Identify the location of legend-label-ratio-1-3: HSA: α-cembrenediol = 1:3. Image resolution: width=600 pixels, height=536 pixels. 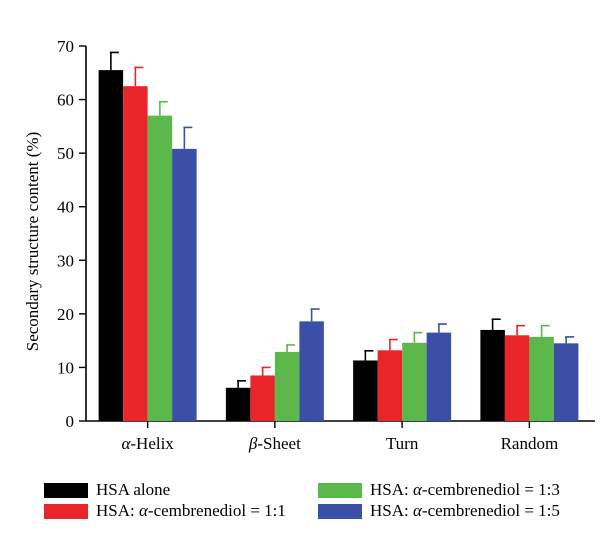
(465, 489).